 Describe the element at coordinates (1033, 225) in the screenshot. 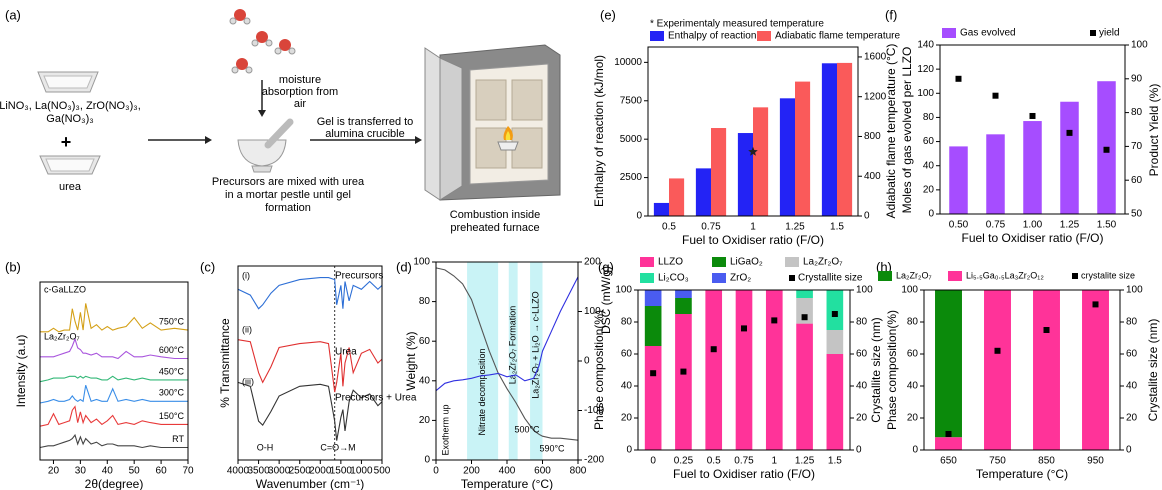

I see `x-tick-label: 1.00` at that location.